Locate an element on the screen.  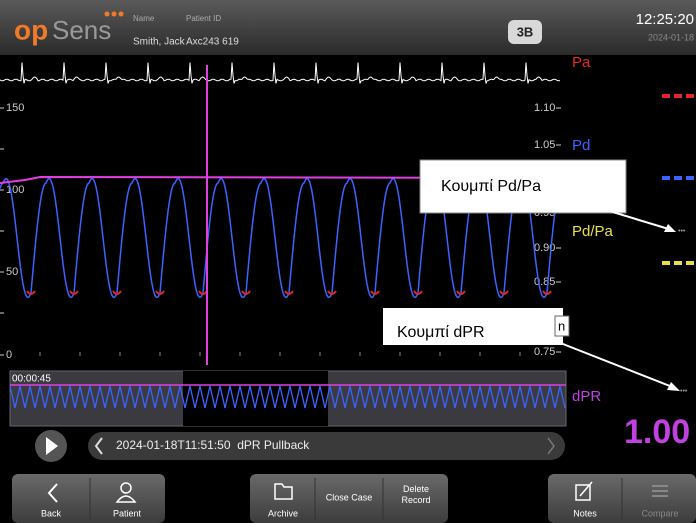
left-tick-label: 100 is located at coordinates (15, 190).